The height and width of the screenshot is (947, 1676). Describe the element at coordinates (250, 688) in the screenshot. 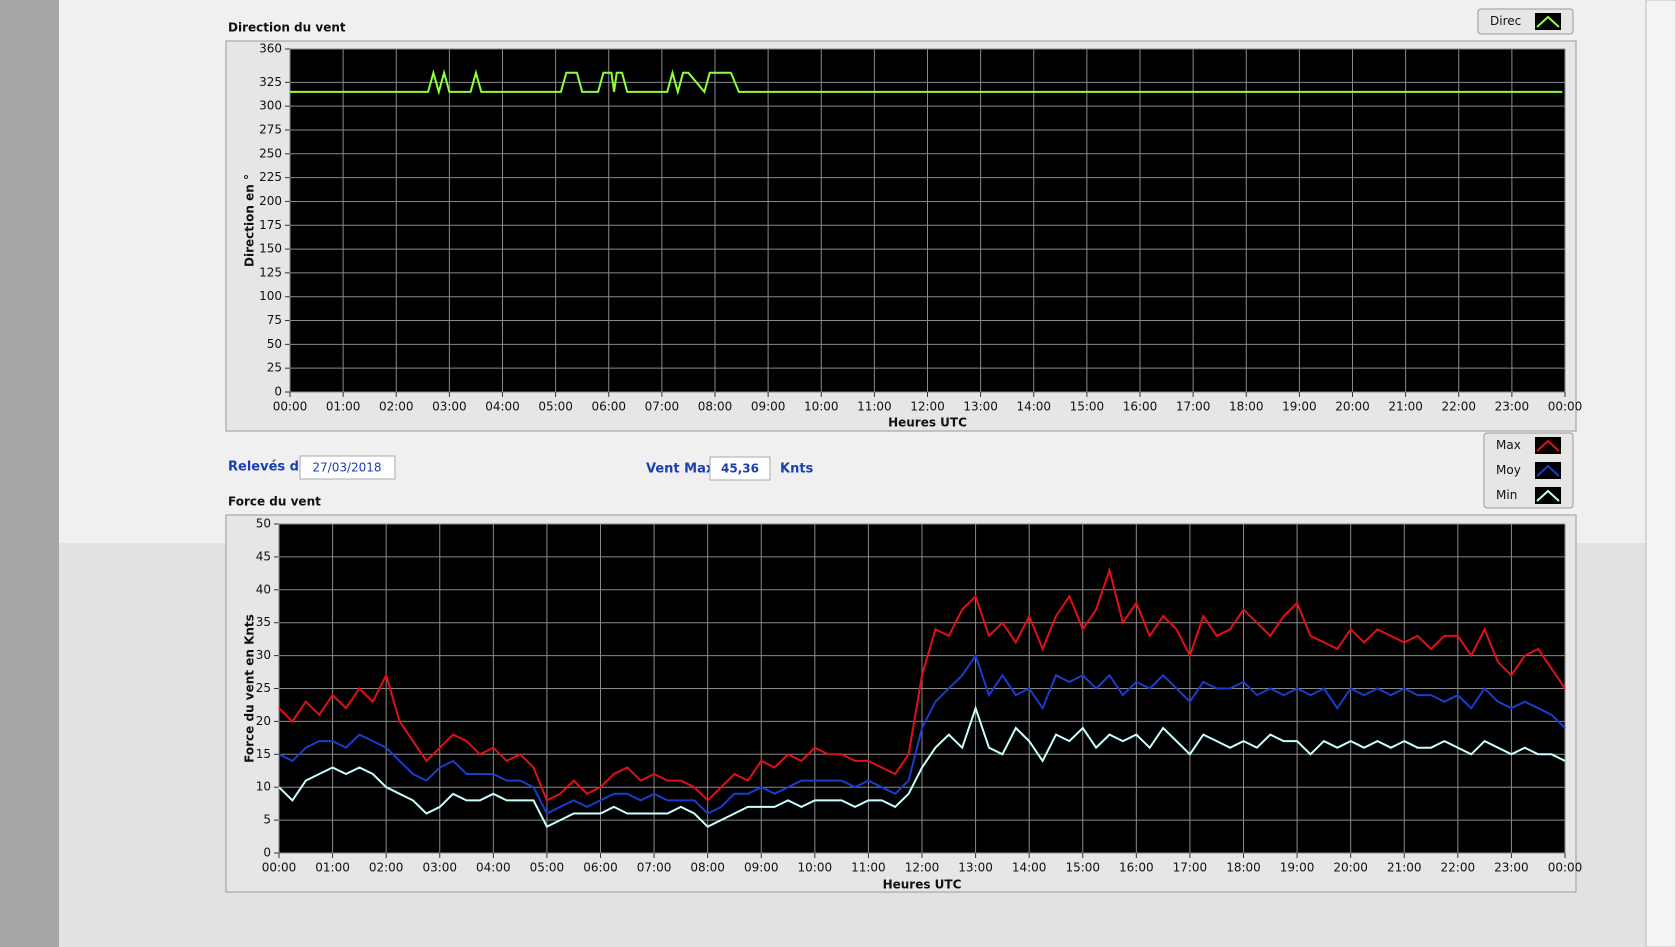

I see `y-axis-label: Force du vent en Knts` at that location.